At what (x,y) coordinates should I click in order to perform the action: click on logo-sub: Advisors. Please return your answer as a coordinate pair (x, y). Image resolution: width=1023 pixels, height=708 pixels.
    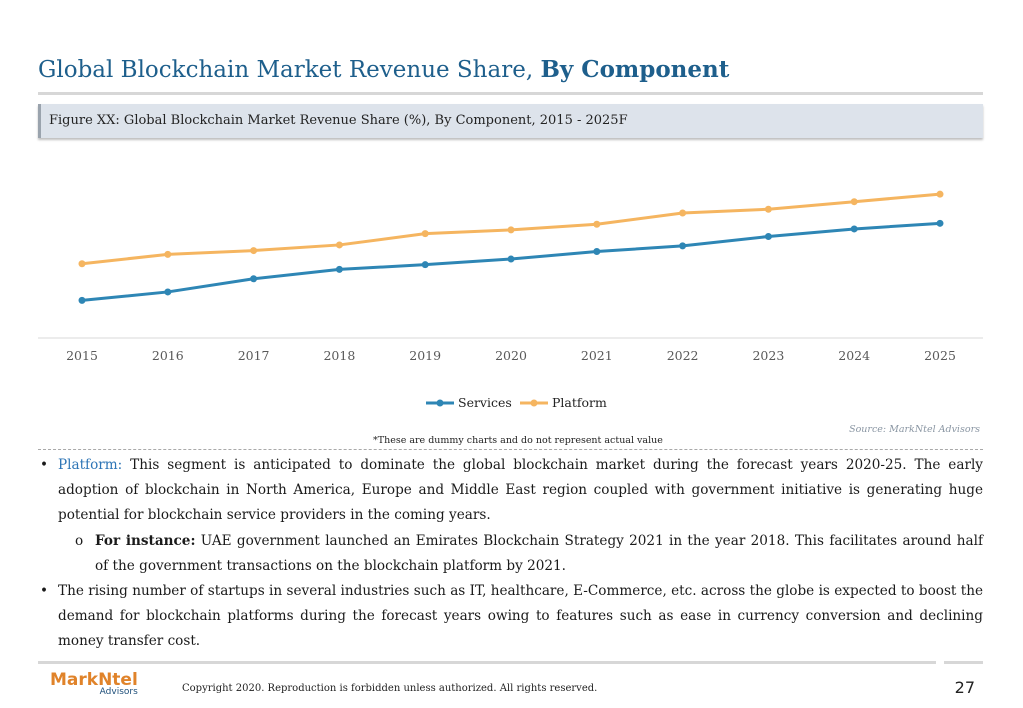
    Looking at the image, I should click on (118, 692).